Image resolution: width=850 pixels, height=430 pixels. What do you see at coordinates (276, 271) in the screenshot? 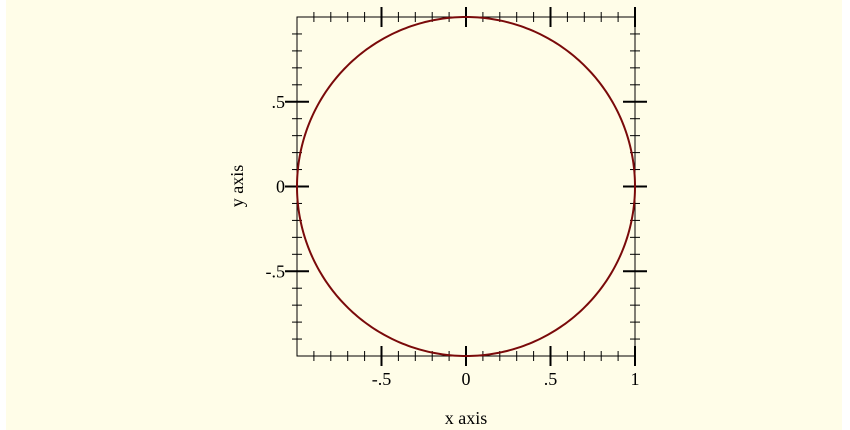
I see `y-tick-label: -.5` at bounding box center [276, 271].